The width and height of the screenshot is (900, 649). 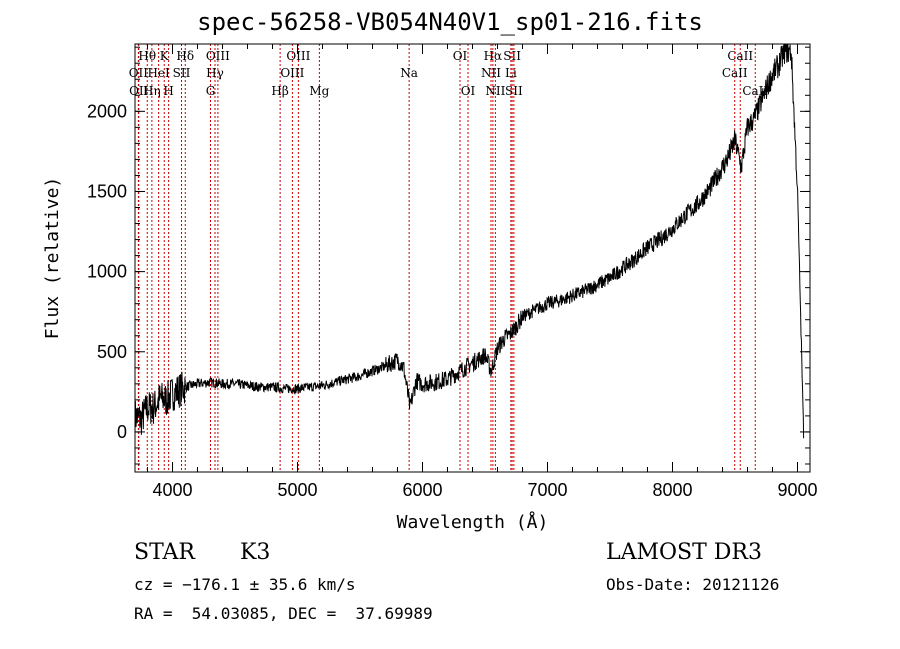 I want to click on y-tick-label-1: 500, so click(x=112, y=352).